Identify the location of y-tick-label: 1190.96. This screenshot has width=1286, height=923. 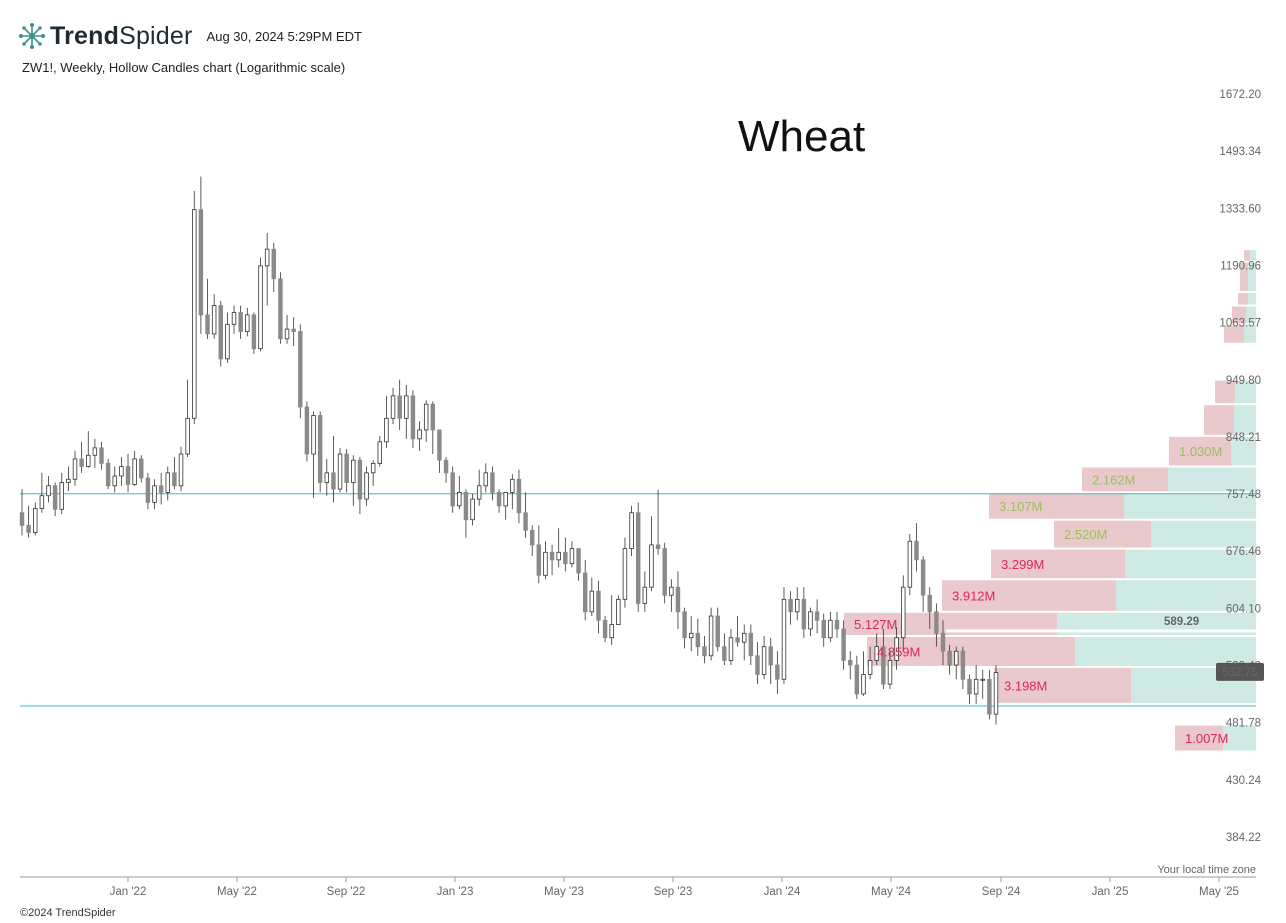
(1240, 266).